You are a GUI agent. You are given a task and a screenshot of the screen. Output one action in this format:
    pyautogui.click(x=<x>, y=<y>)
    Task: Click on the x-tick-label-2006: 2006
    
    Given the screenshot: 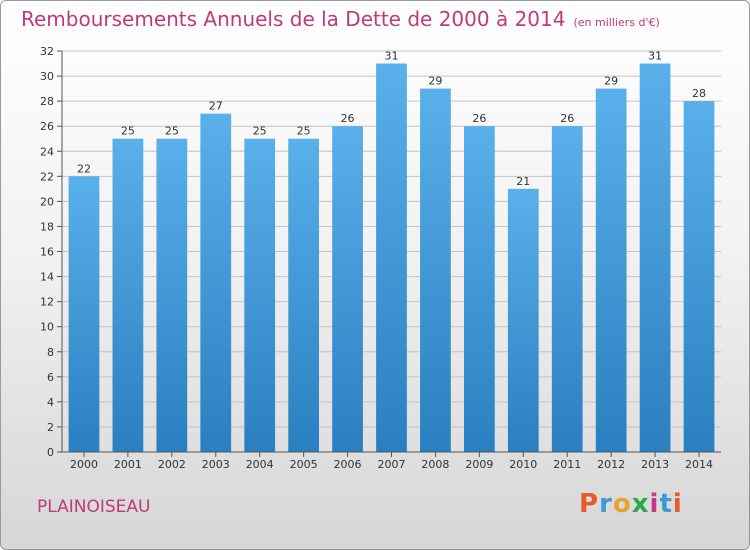 What is the action you would take?
    pyautogui.click(x=348, y=464)
    